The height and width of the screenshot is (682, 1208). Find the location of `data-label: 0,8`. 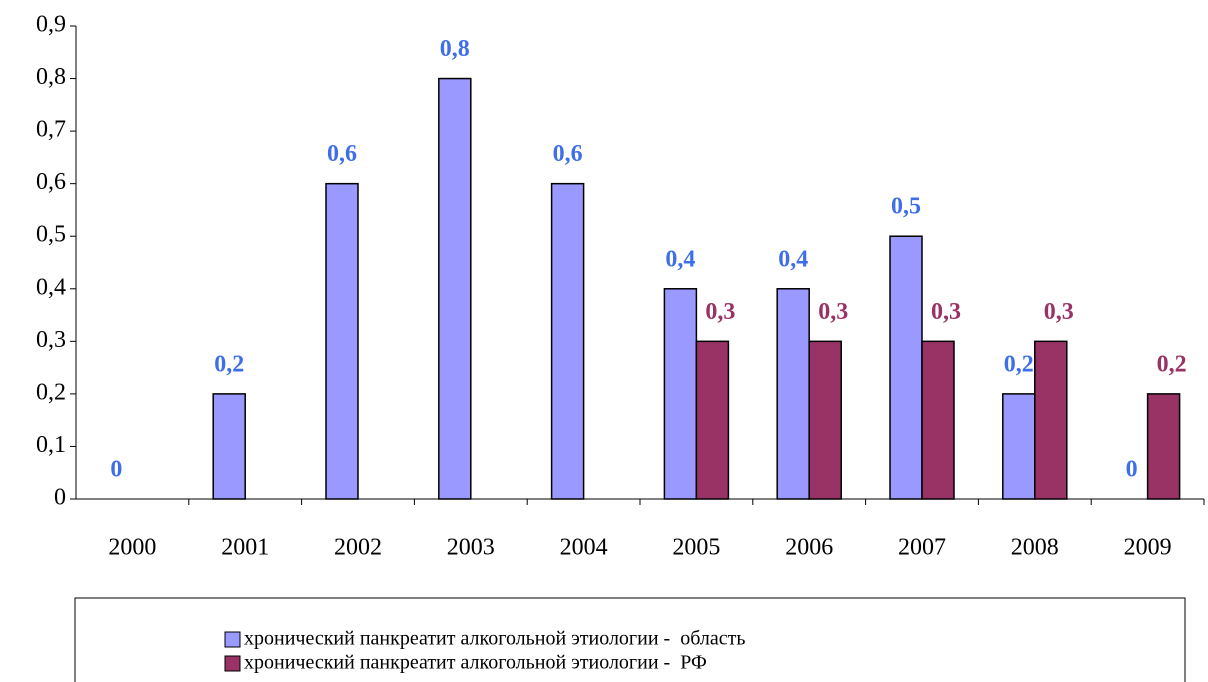

data-label: 0,8 is located at coordinates (455, 49).